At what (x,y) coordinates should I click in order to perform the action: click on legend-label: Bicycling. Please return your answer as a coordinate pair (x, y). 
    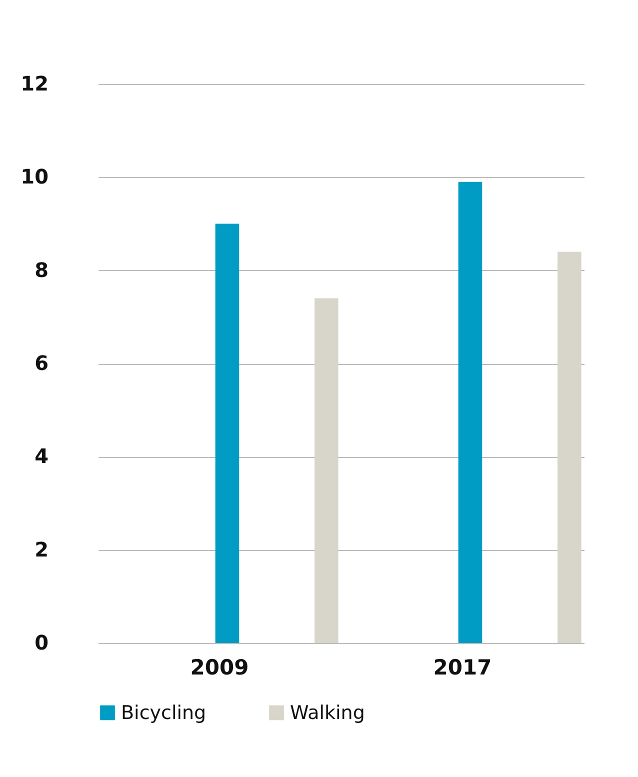
    Looking at the image, I should click on (163, 713).